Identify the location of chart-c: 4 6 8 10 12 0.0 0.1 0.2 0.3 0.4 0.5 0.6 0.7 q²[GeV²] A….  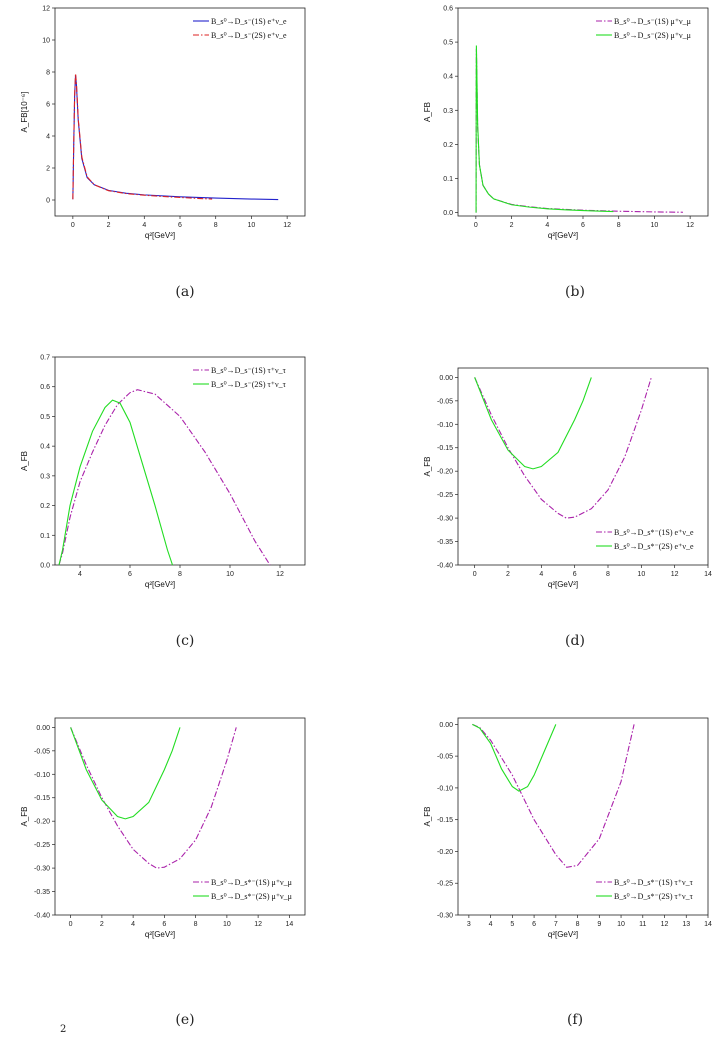
(163, 502).